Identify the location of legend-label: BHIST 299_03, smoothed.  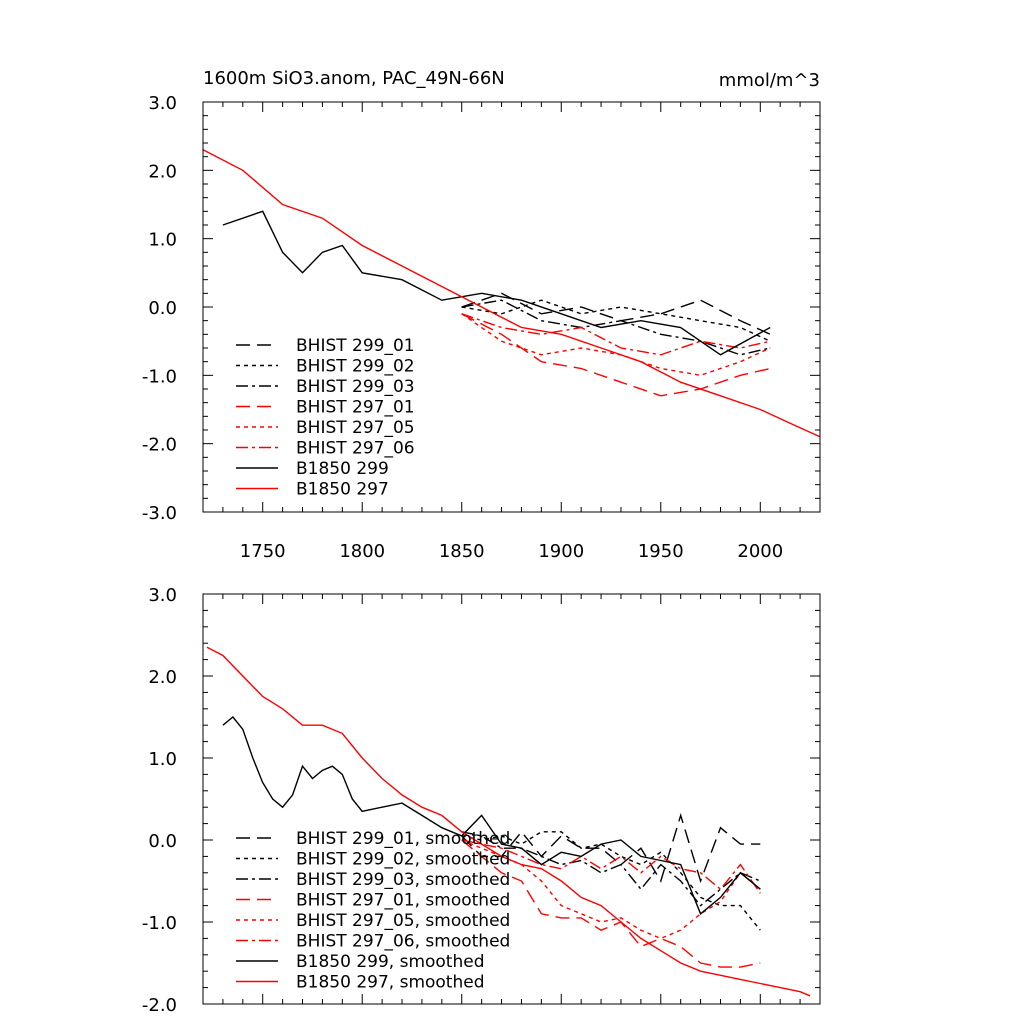
(403, 880).